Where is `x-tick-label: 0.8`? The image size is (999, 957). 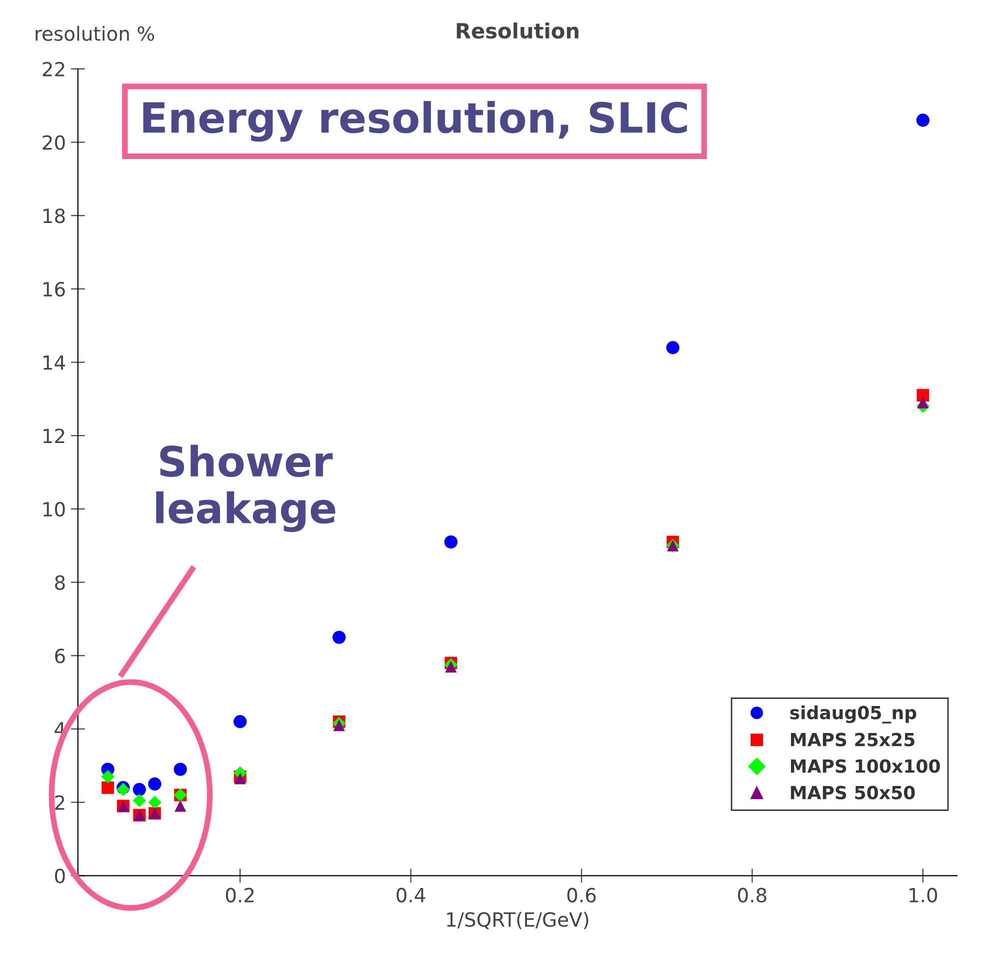
x-tick-label: 0.8 is located at coordinates (752, 895).